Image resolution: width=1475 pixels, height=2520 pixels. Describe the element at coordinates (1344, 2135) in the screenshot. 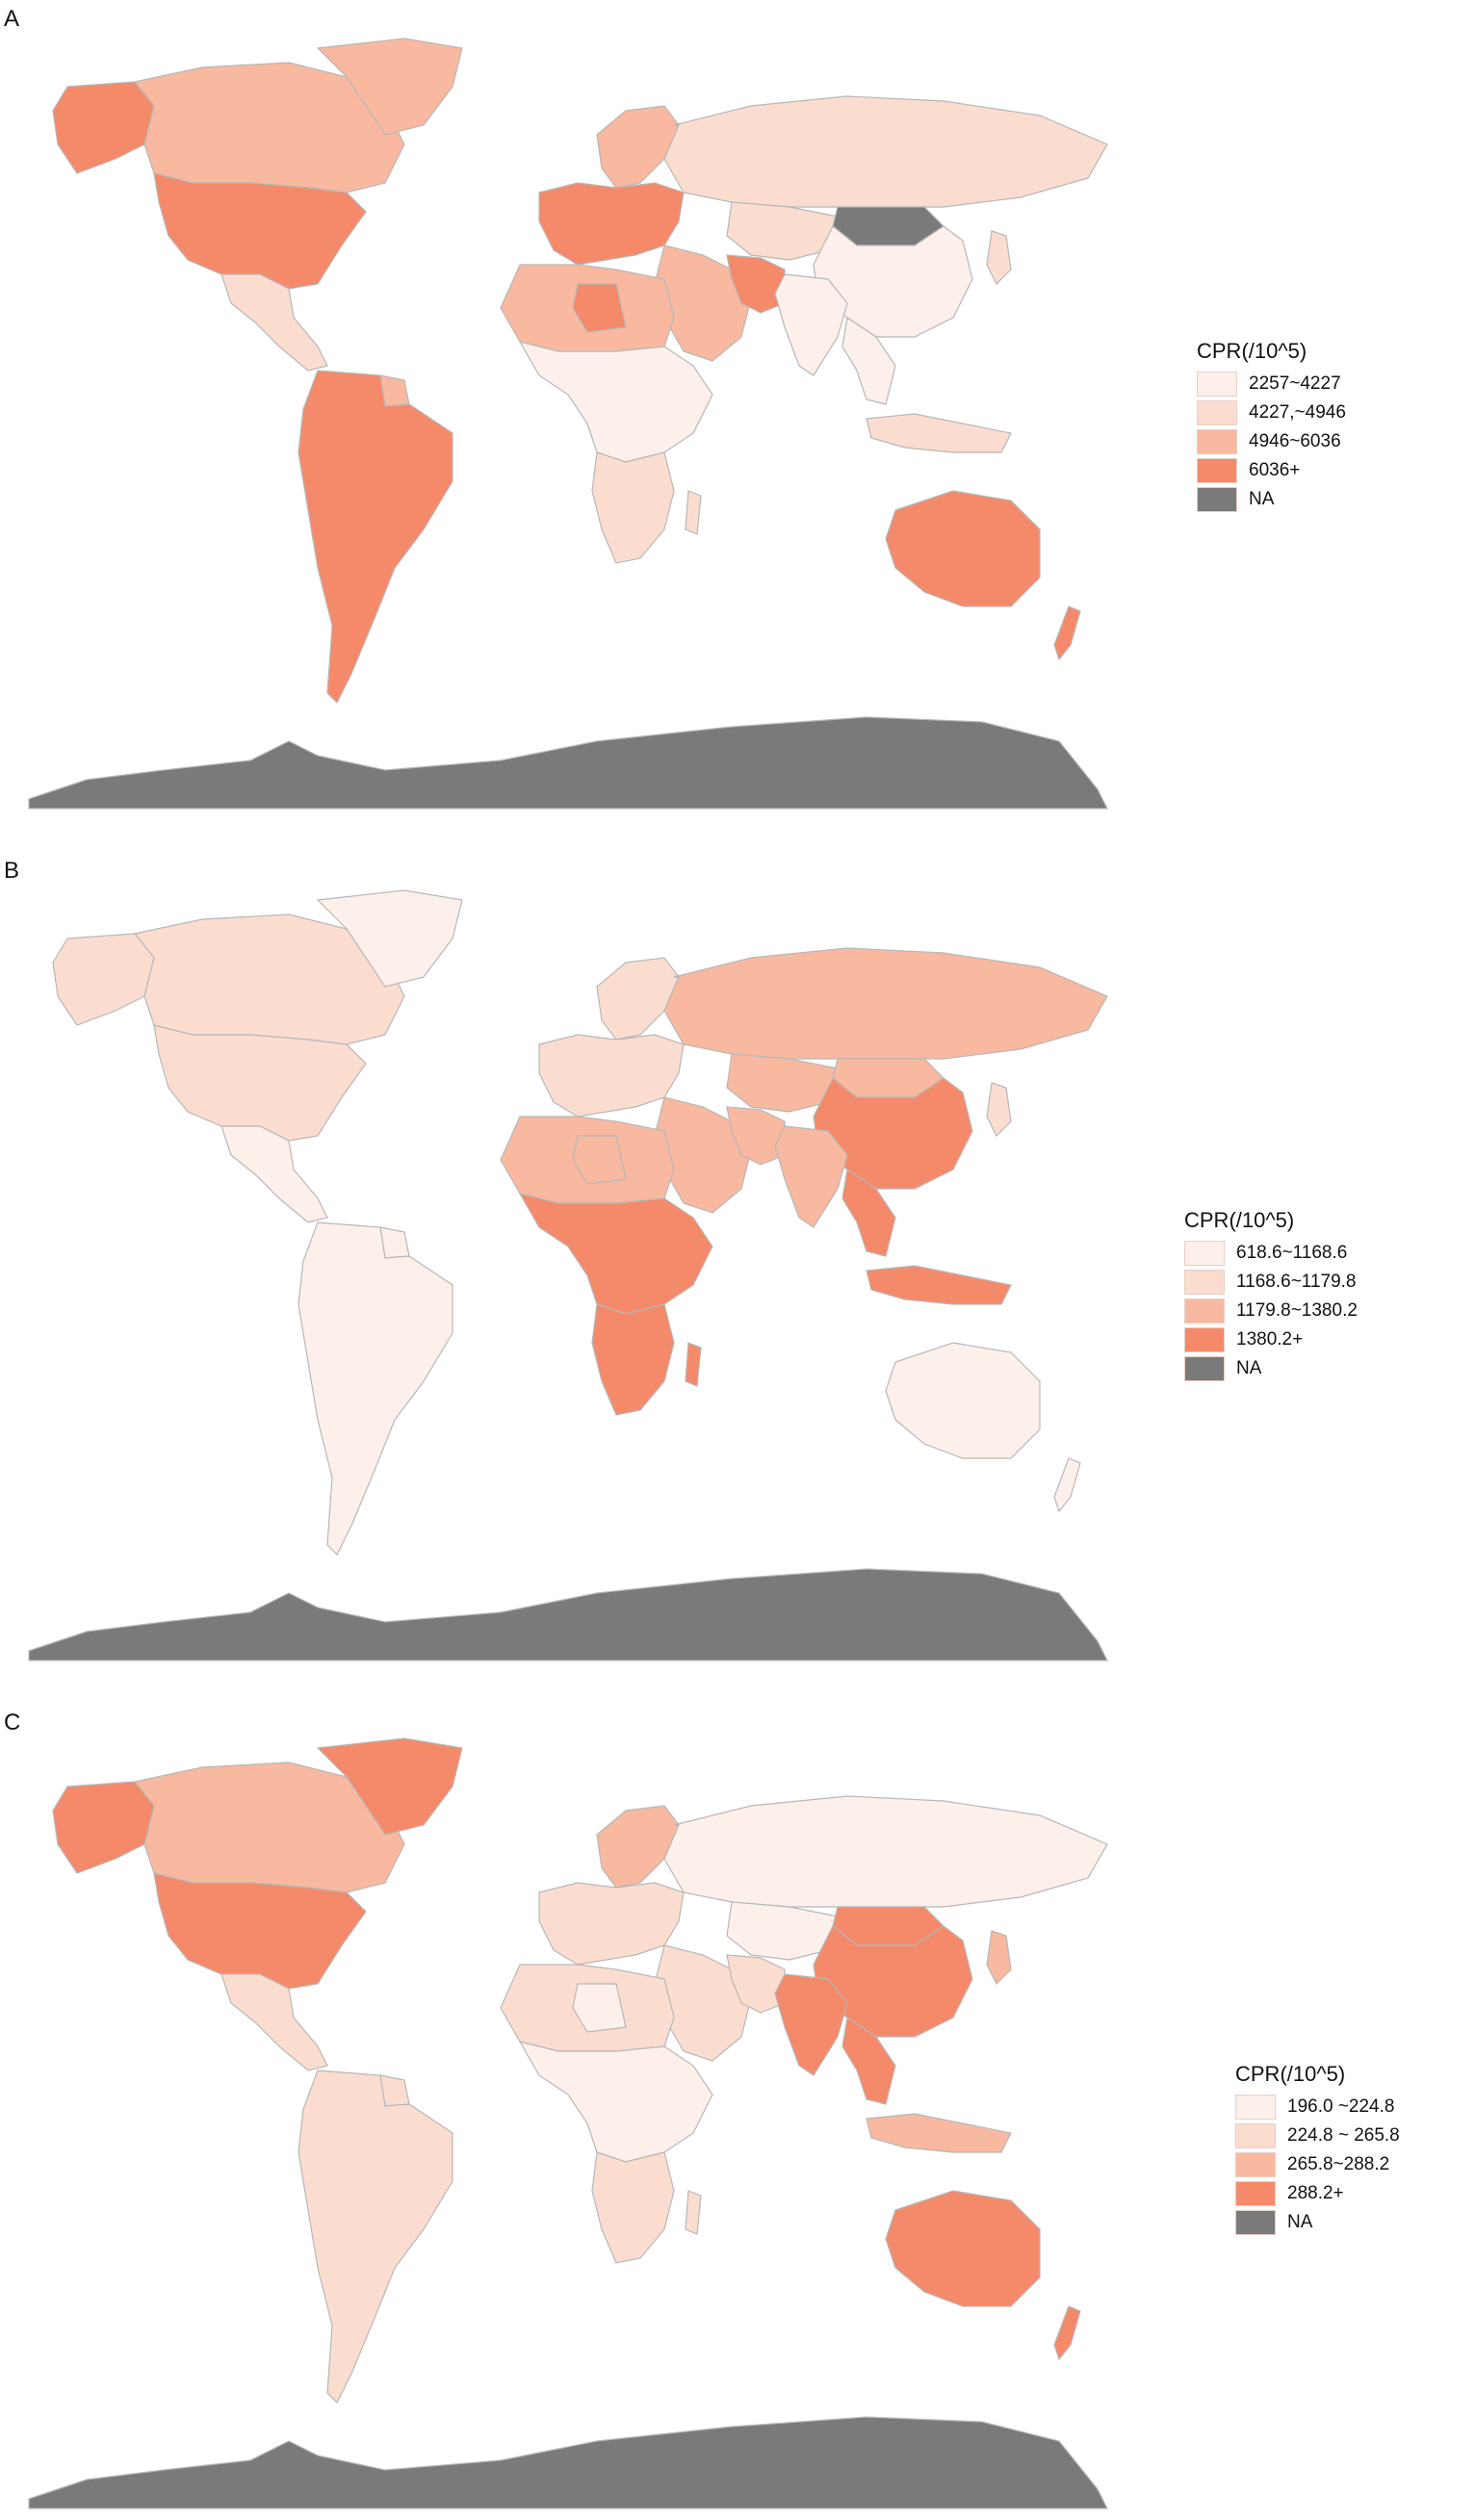

I see `legend-label: 224.8 ~ 265.8` at that location.